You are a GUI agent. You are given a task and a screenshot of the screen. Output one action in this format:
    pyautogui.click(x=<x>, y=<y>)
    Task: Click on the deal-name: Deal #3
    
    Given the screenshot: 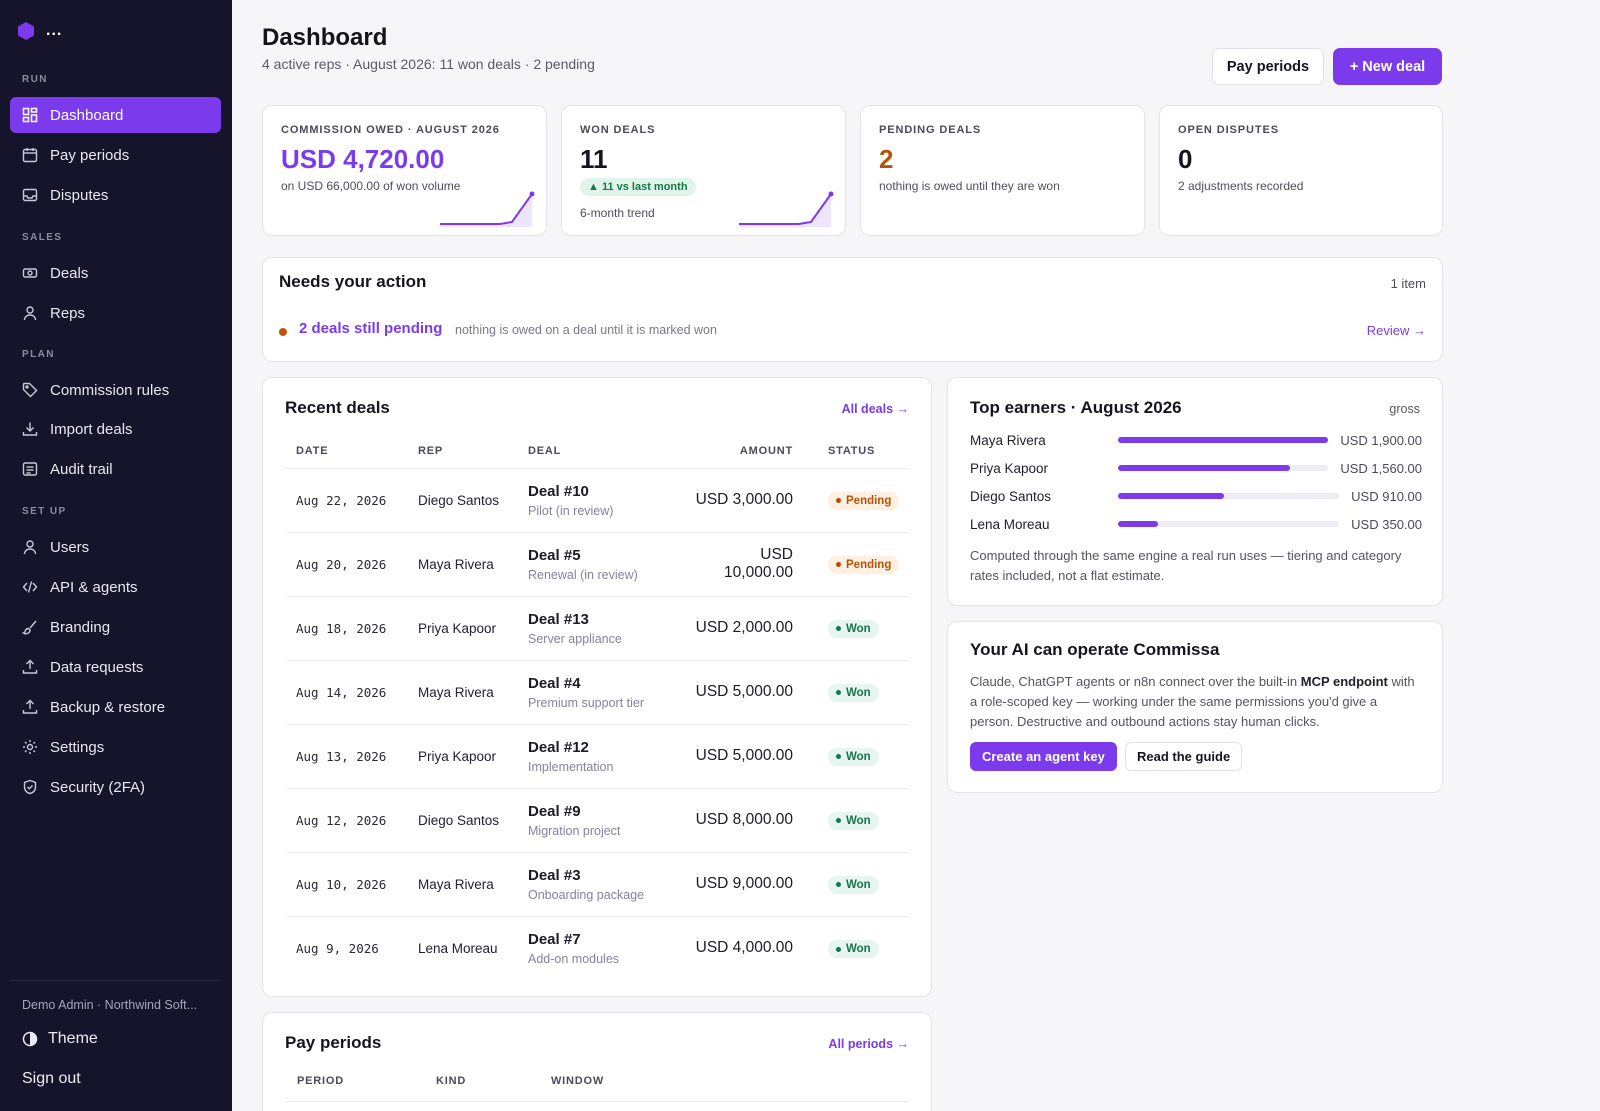 What is the action you would take?
    pyautogui.click(x=554, y=875)
    